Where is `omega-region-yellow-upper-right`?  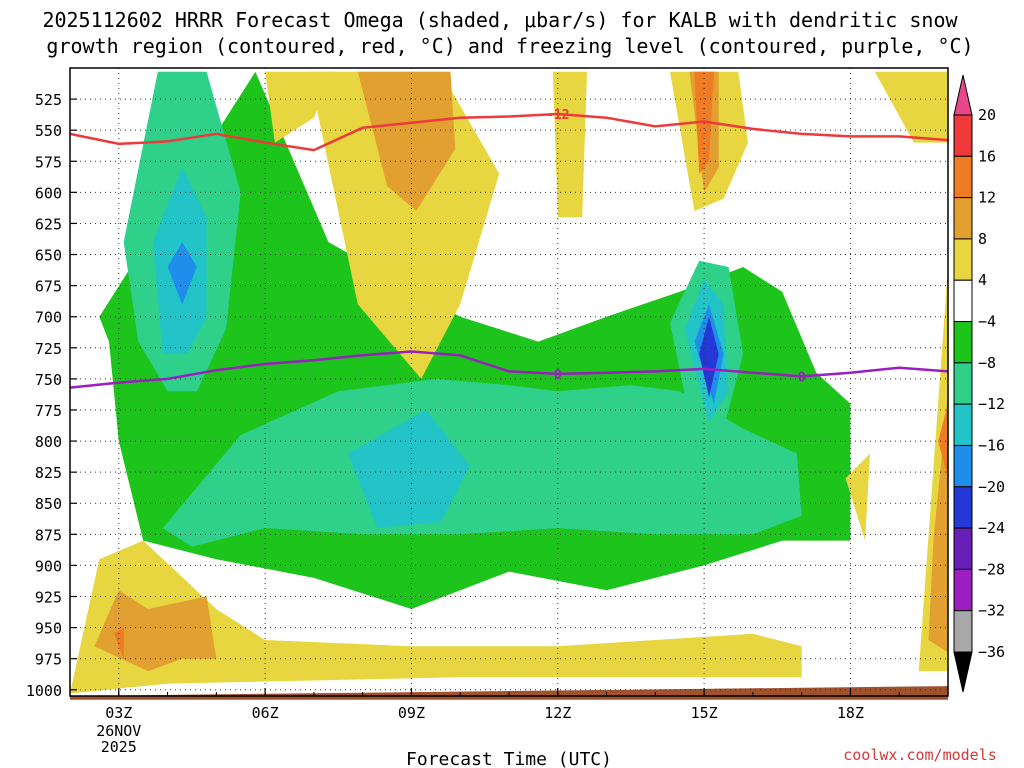
omega-region-yellow-upper-right is located at coordinates (911, 107).